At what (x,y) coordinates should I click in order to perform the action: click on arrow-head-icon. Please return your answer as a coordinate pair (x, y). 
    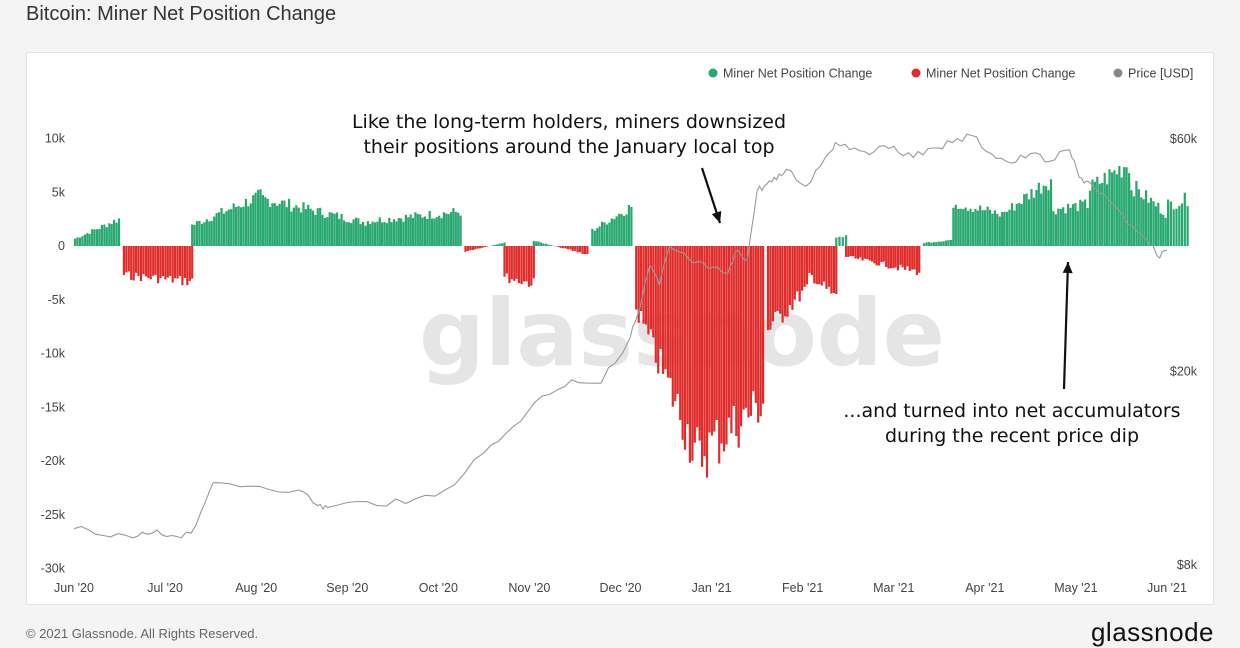
    Looking at the image, I should click on (717, 217).